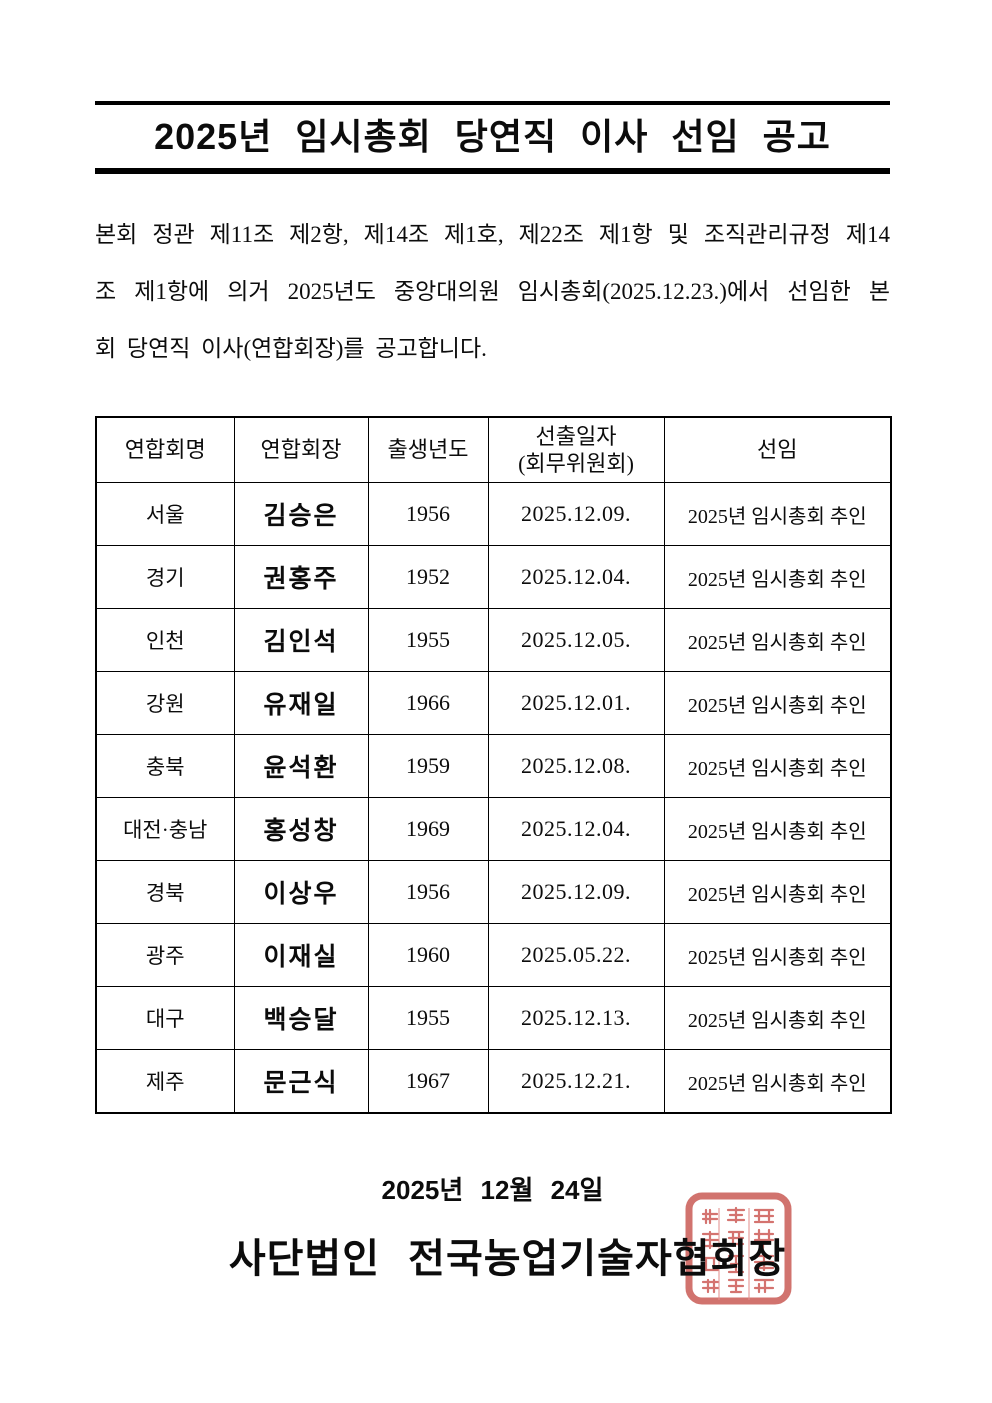 The image size is (992, 1403). What do you see at coordinates (165, 892) in the screenshot?
I see `cell-region: 경북` at bounding box center [165, 892].